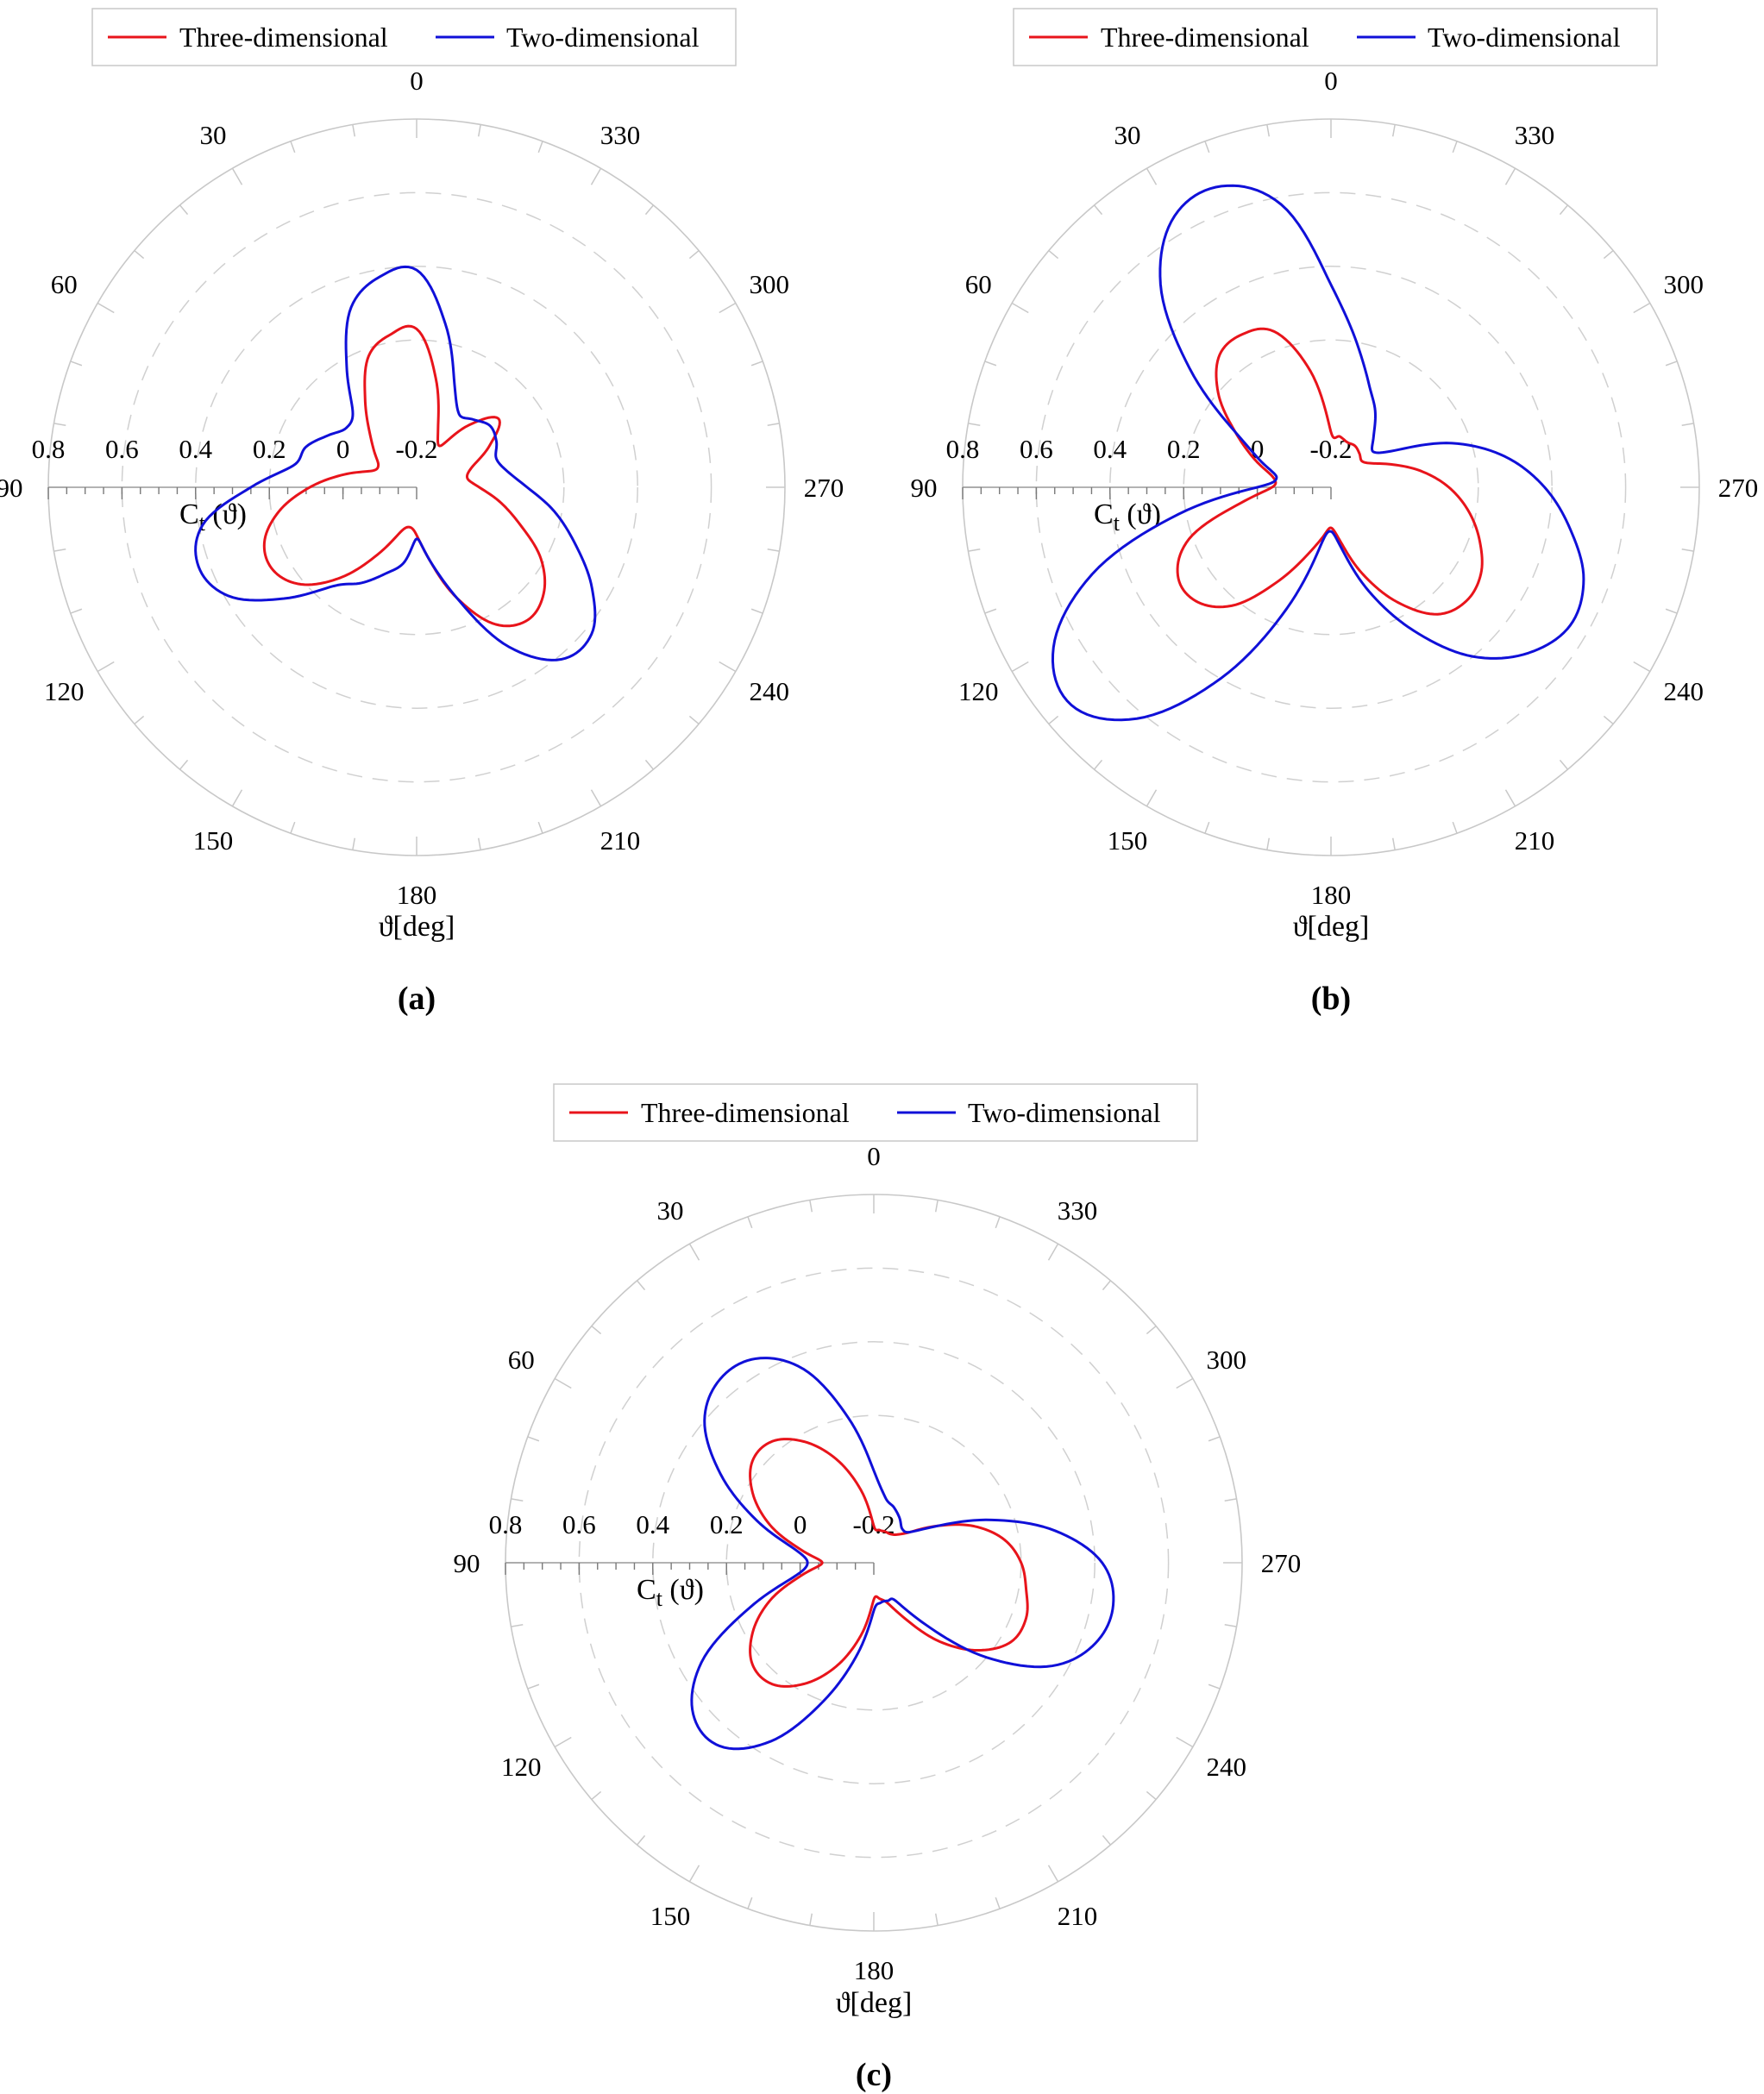 This screenshot has width=1764, height=2094. What do you see at coordinates (213, 517) in the screenshot?
I see `radial-axis-title: Ct (ϑ)` at bounding box center [213, 517].